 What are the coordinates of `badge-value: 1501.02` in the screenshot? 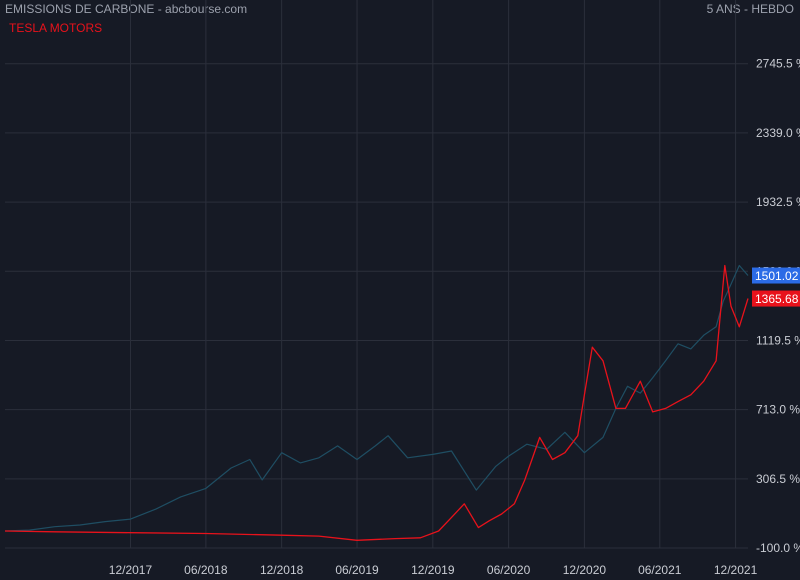 It's located at (777, 276).